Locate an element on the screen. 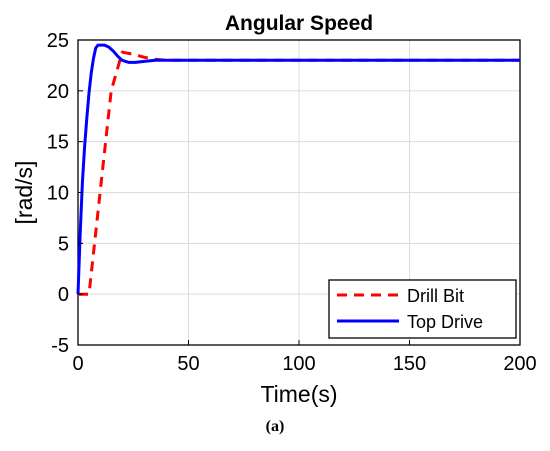  y-tick-label: -5 is located at coordinates (60, 346).